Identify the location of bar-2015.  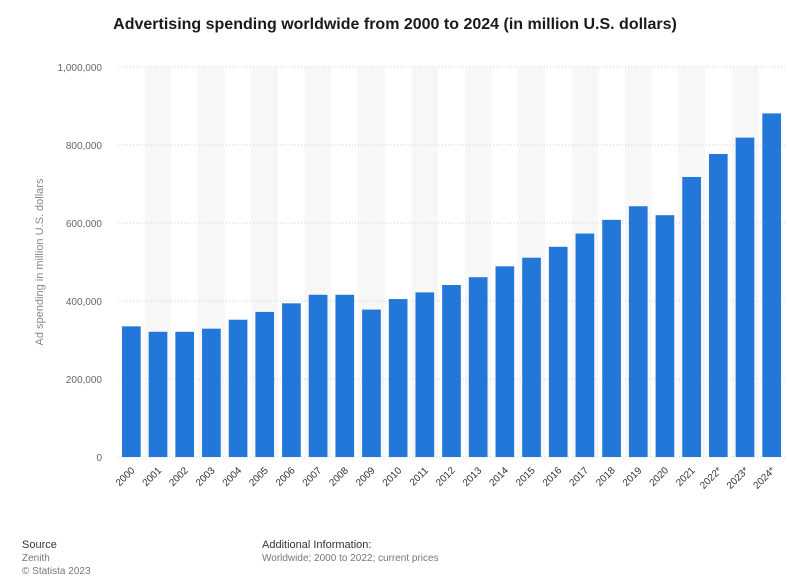
(531, 357).